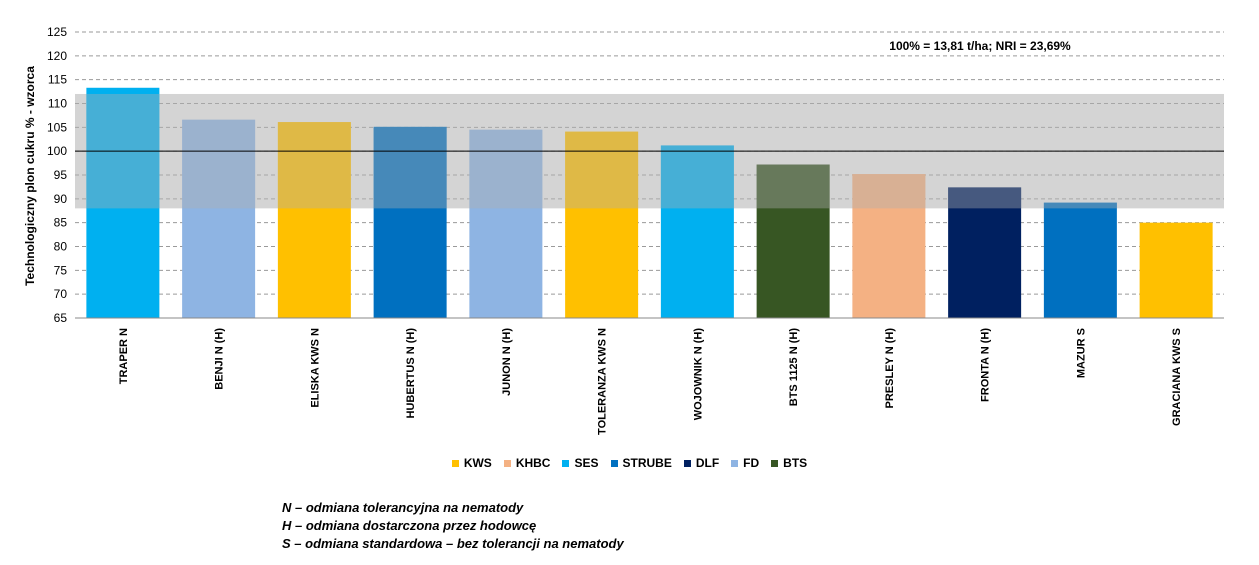 The image size is (1259, 565). Describe the element at coordinates (647, 463) in the screenshot. I see `legend-label: STRUBE` at that location.